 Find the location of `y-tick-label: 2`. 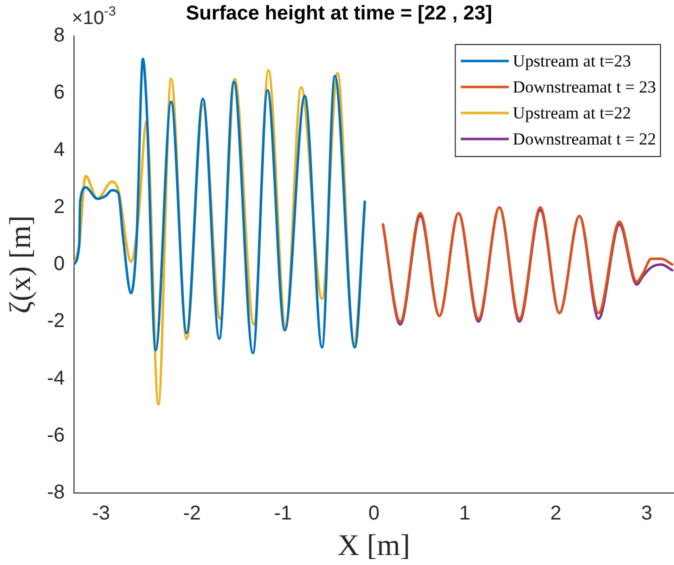

y-tick-label: 2 is located at coordinates (59, 207).